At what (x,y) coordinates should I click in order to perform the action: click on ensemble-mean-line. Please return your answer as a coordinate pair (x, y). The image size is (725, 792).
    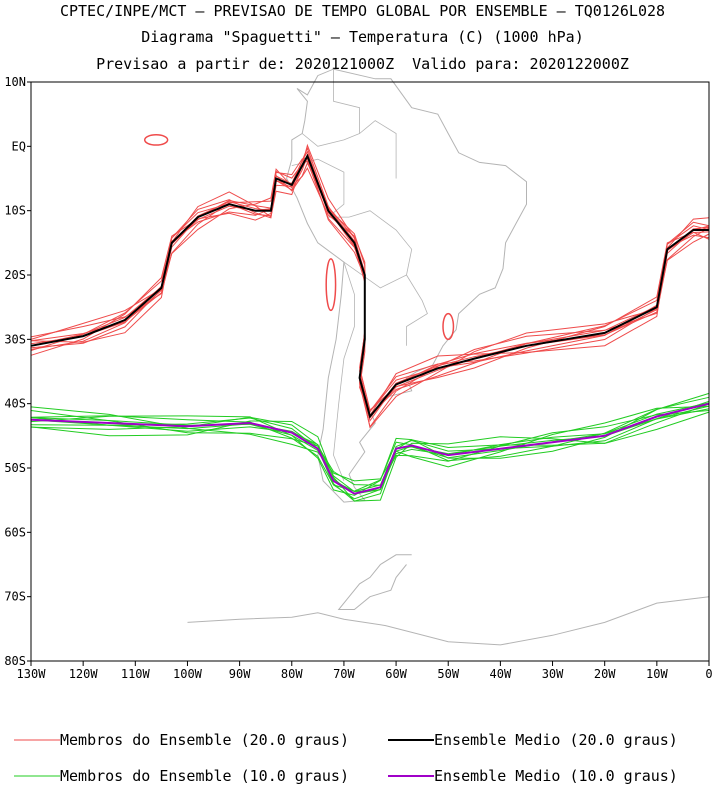
    Looking at the image, I should click on (370, 448).